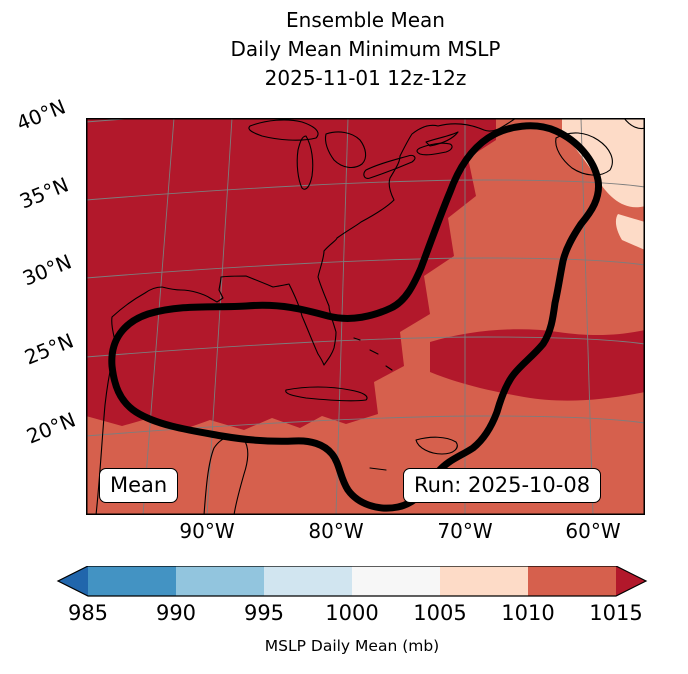 The width and height of the screenshot is (688, 674). What do you see at coordinates (631, 581) in the screenshot?
I see `colorbar-over-arrow` at bounding box center [631, 581].